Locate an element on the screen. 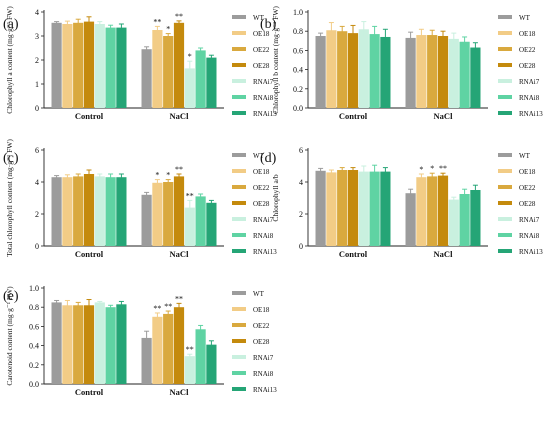 The image size is (550, 423). legend-label: RNAi8 is located at coordinates (529, 98).